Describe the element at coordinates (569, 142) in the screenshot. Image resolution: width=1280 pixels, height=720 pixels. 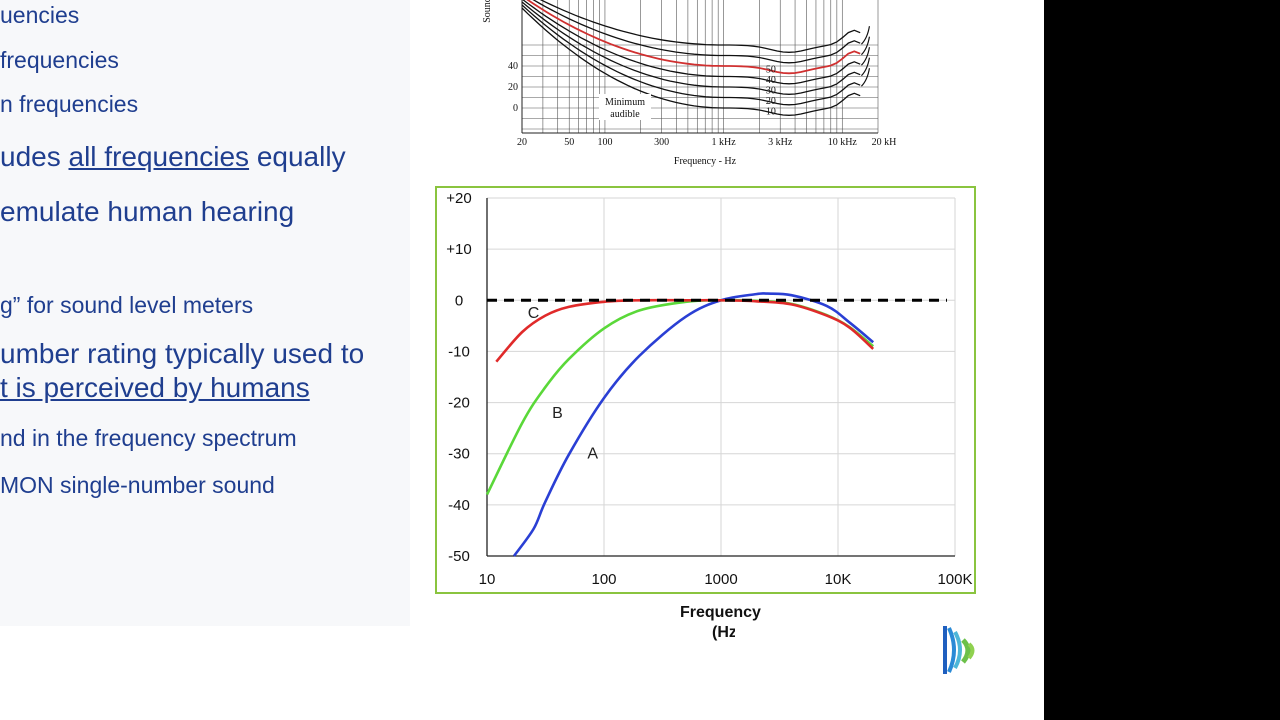
I see `contour-x-tick: 50` at that location.